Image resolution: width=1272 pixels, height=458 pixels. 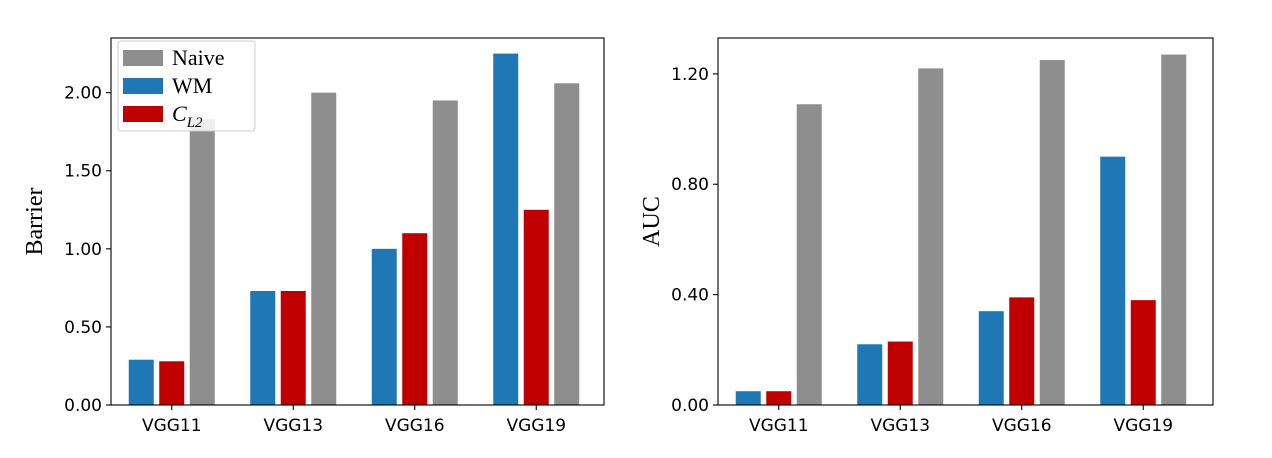 What do you see at coordinates (198, 57) in the screenshot?
I see `legend-label-naive: Naive` at bounding box center [198, 57].